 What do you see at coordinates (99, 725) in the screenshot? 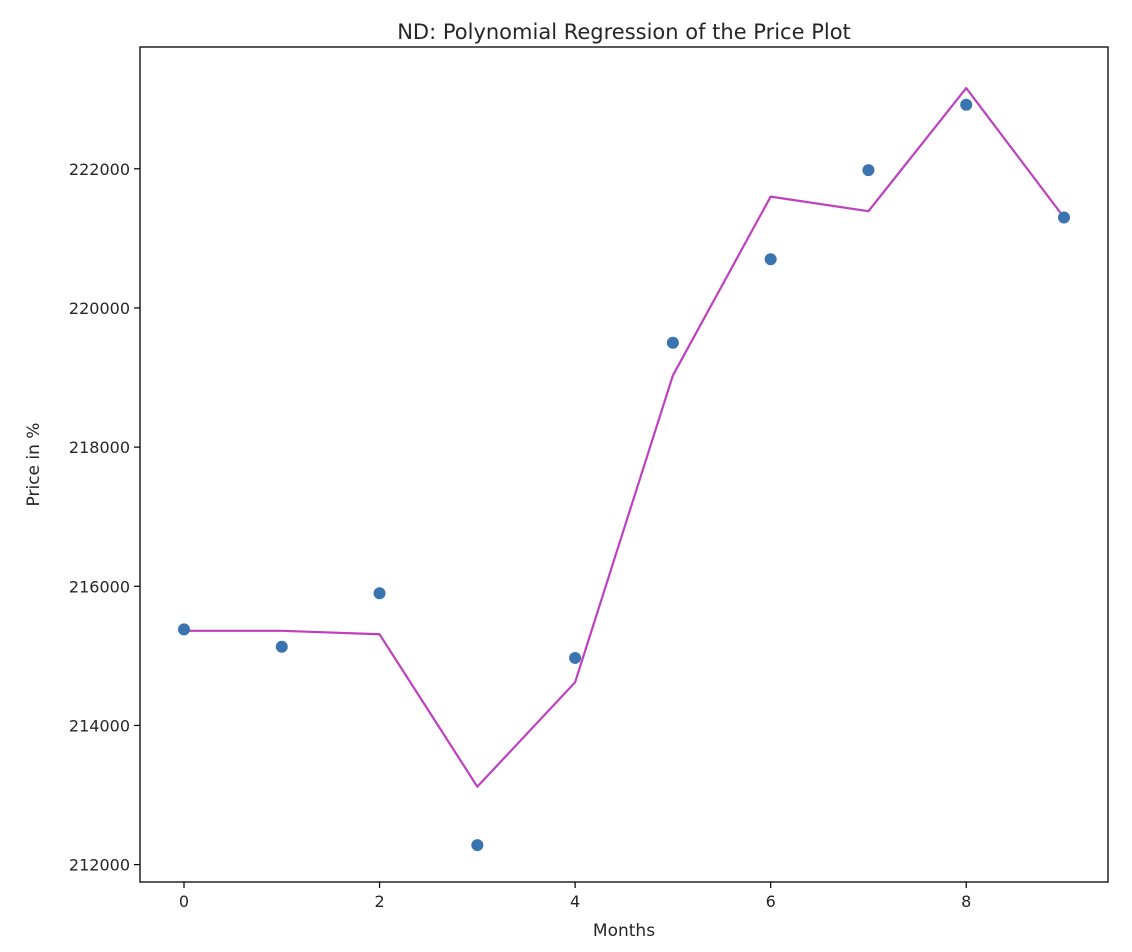
I see `y-tick-label: 214000` at bounding box center [99, 725].